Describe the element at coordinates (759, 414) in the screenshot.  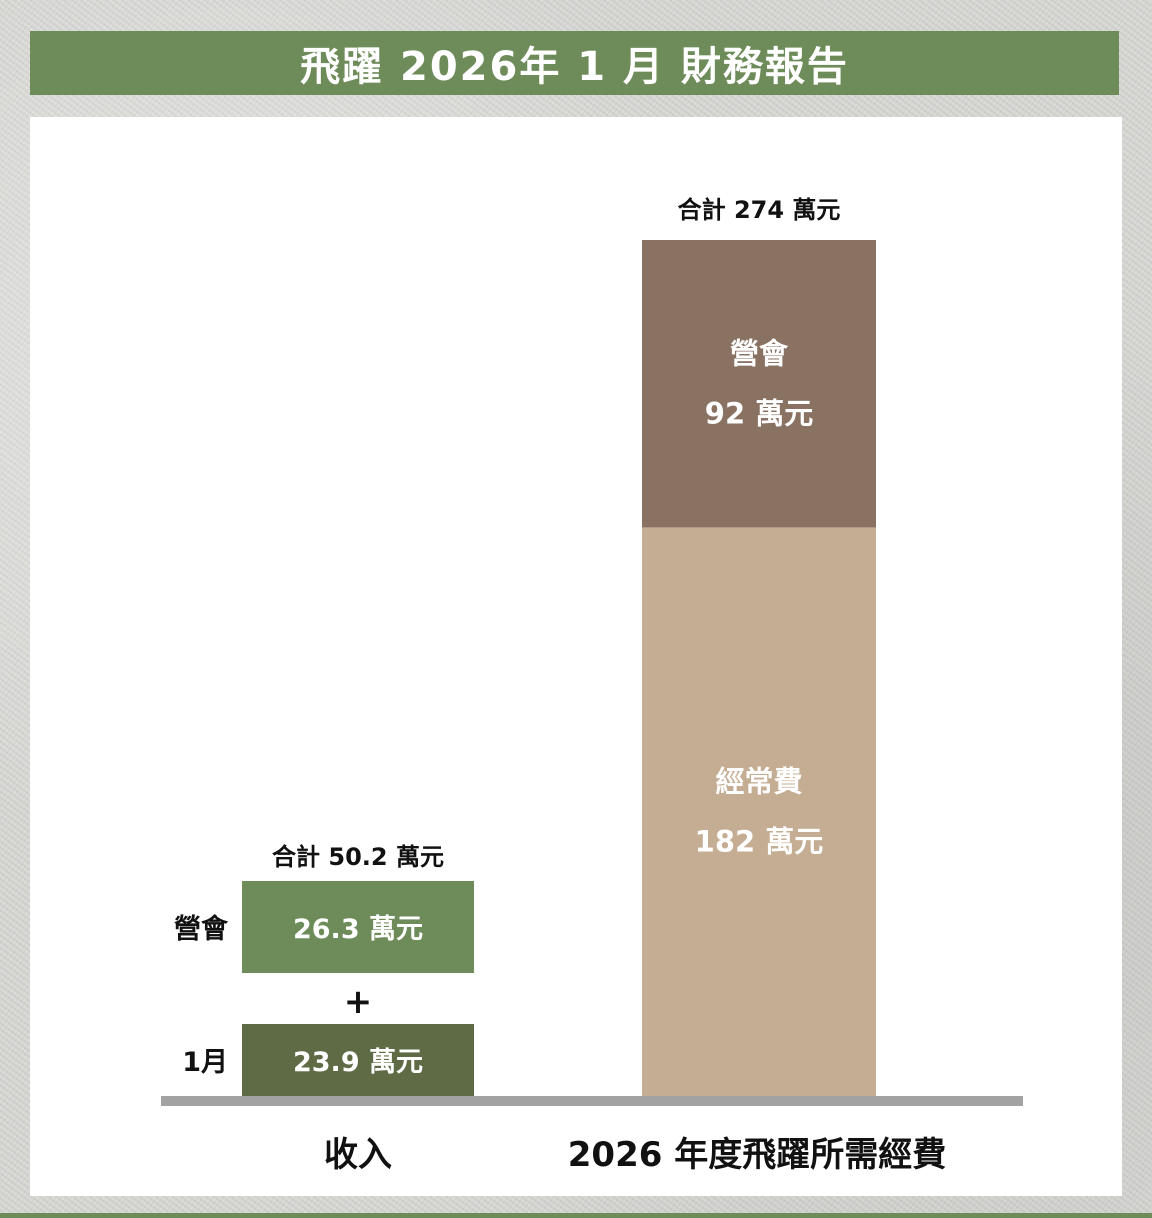
I see `expense-segment-value-1: 92 萬元` at that location.